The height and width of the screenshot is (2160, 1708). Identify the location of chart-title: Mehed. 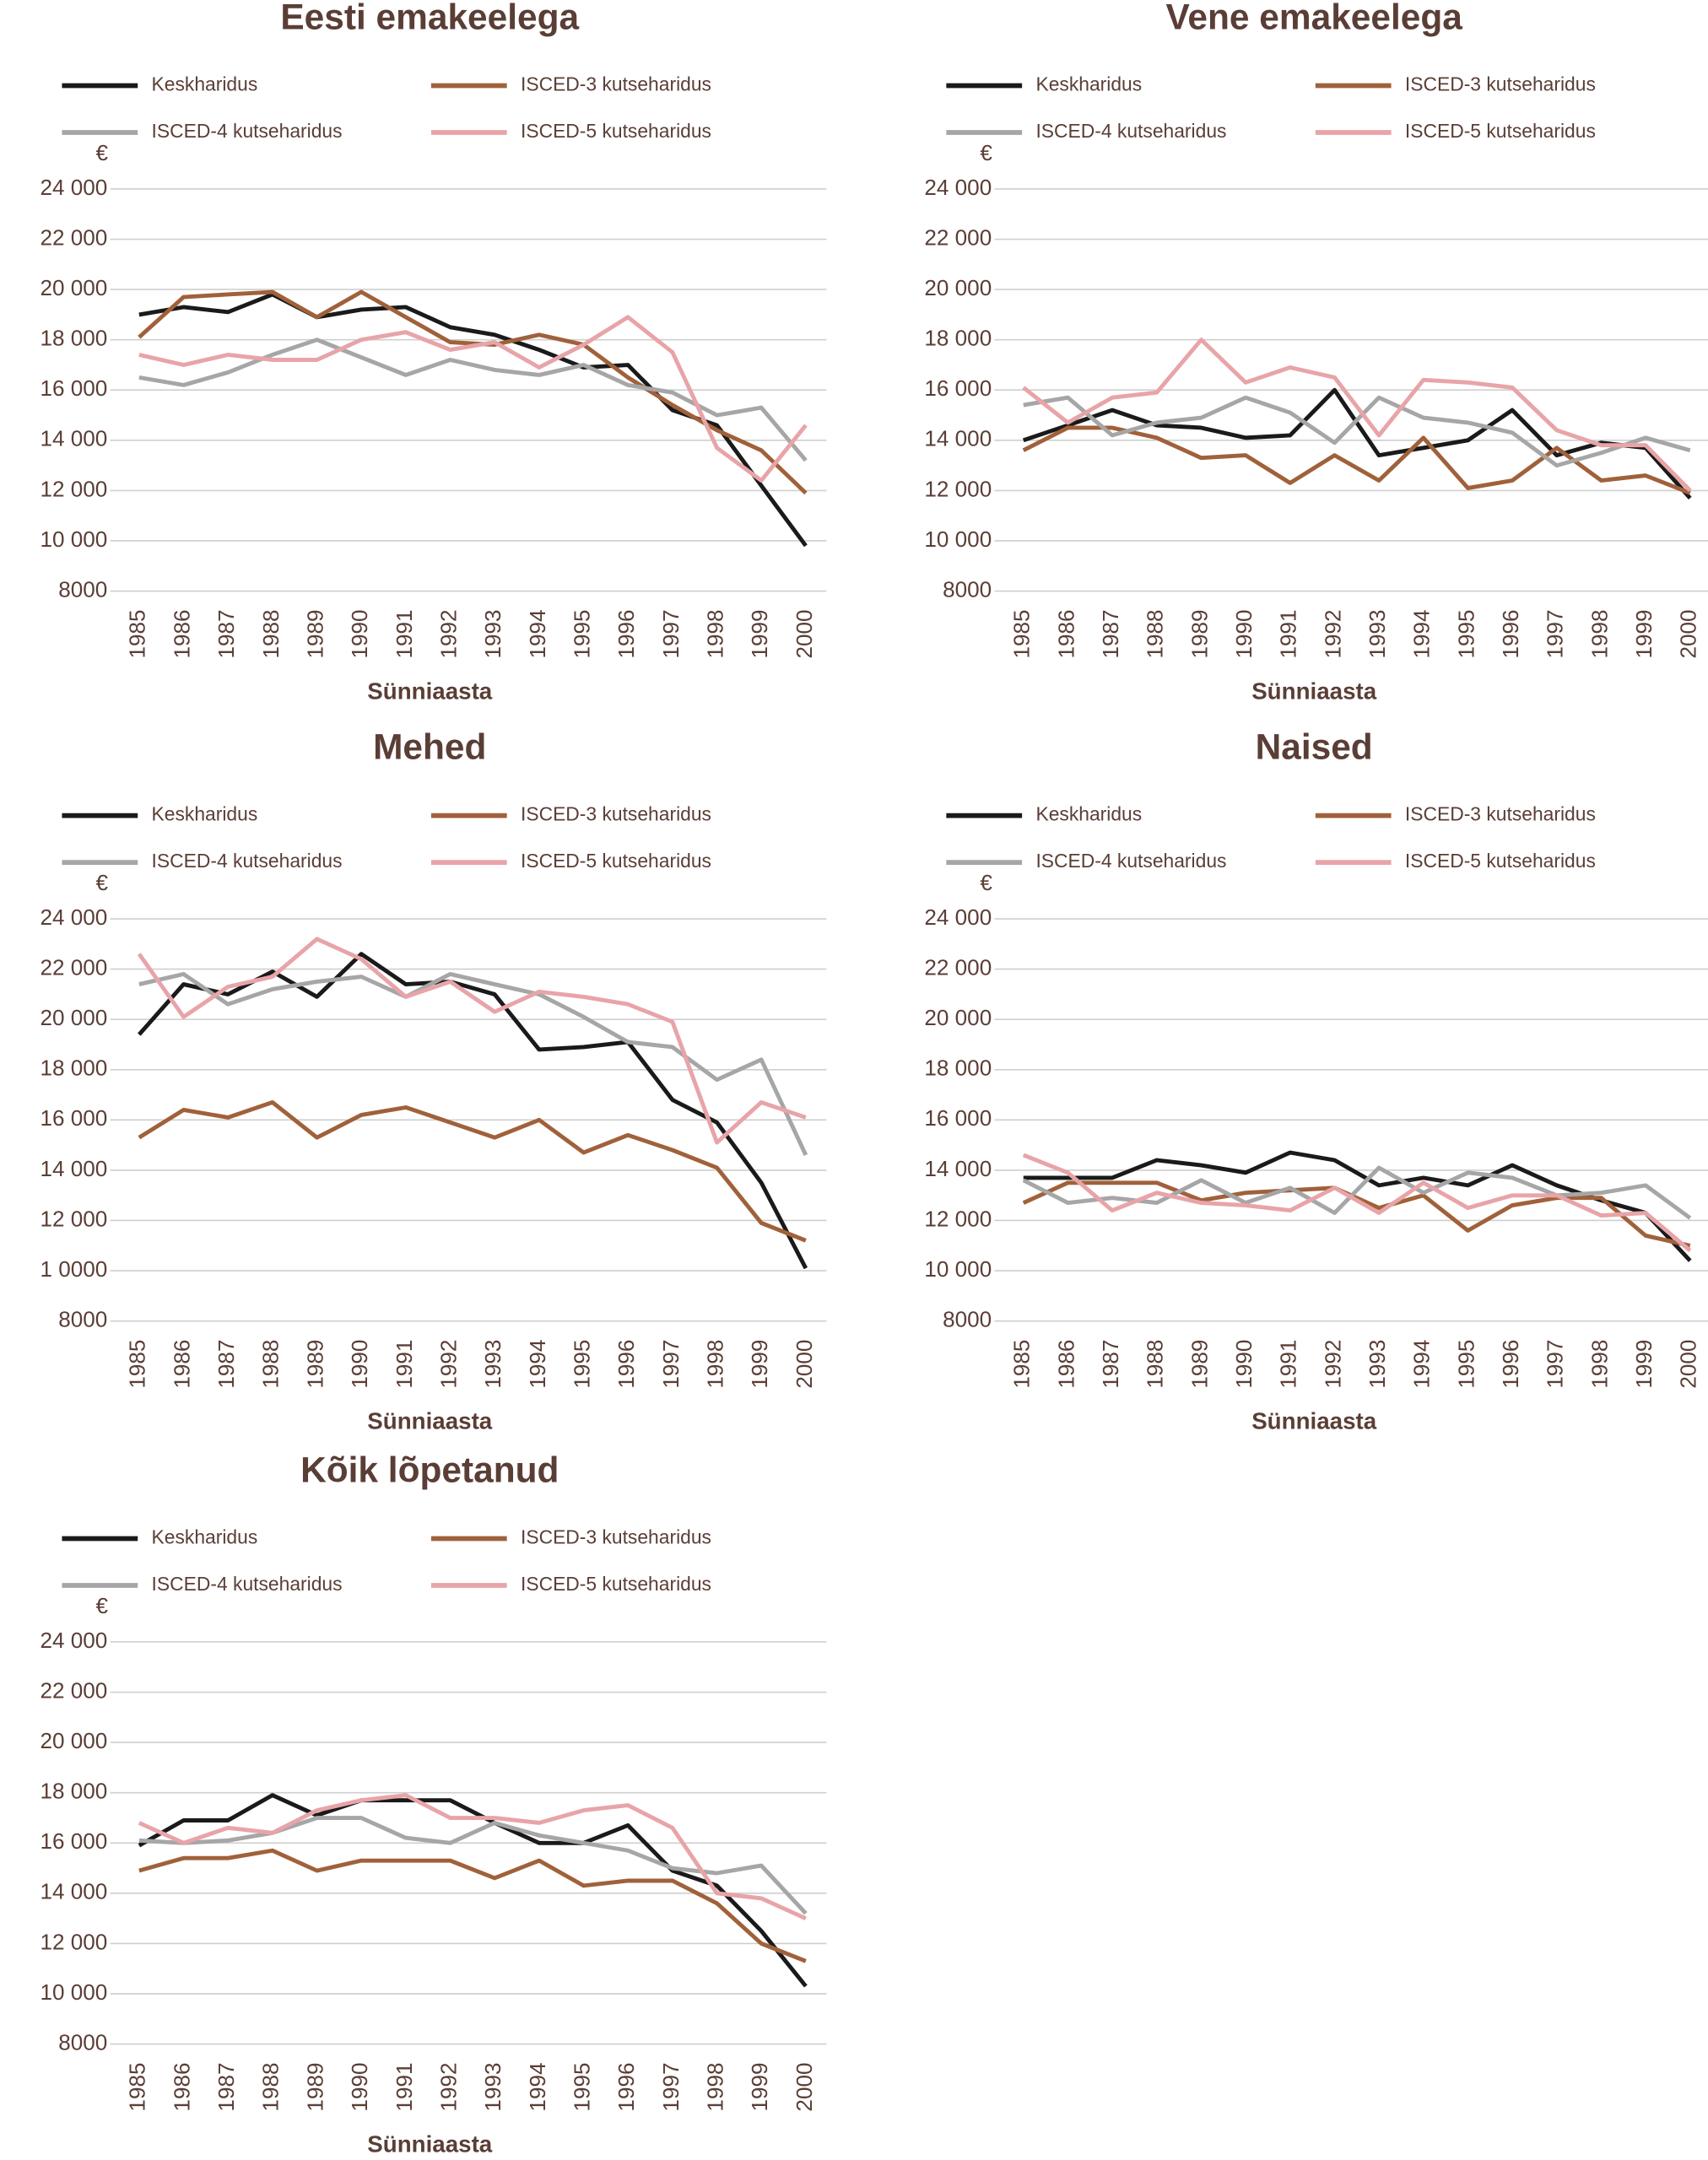
(429, 746).